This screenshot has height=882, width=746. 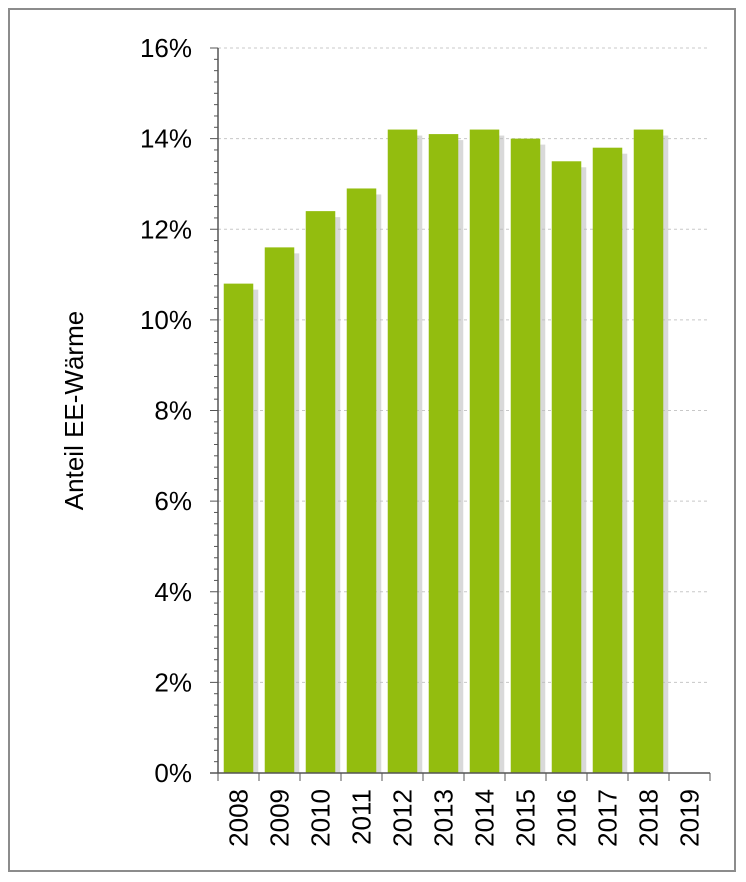 What do you see at coordinates (525, 455) in the screenshot?
I see `bar-2015` at bounding box center [525, 455].